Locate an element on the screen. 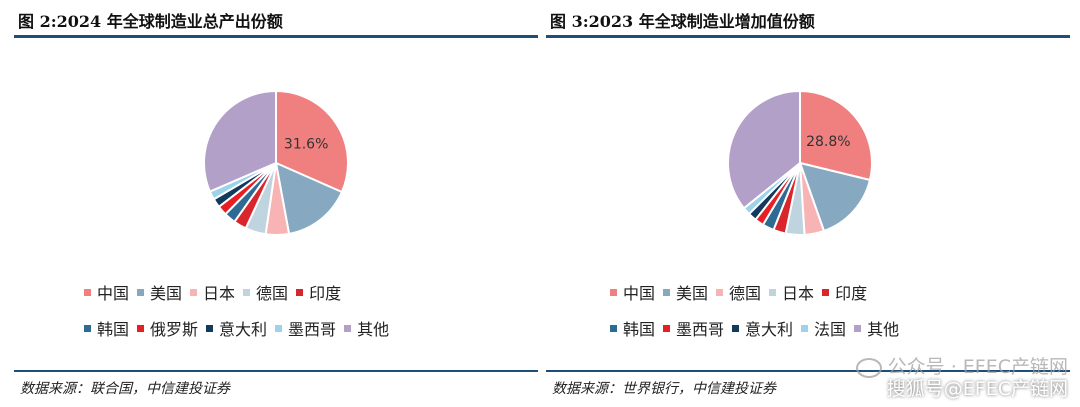 Image resolution: width=1080 pixels, height=407 pixels. legend-entry: 法国 is located at coordinates (823, 328).